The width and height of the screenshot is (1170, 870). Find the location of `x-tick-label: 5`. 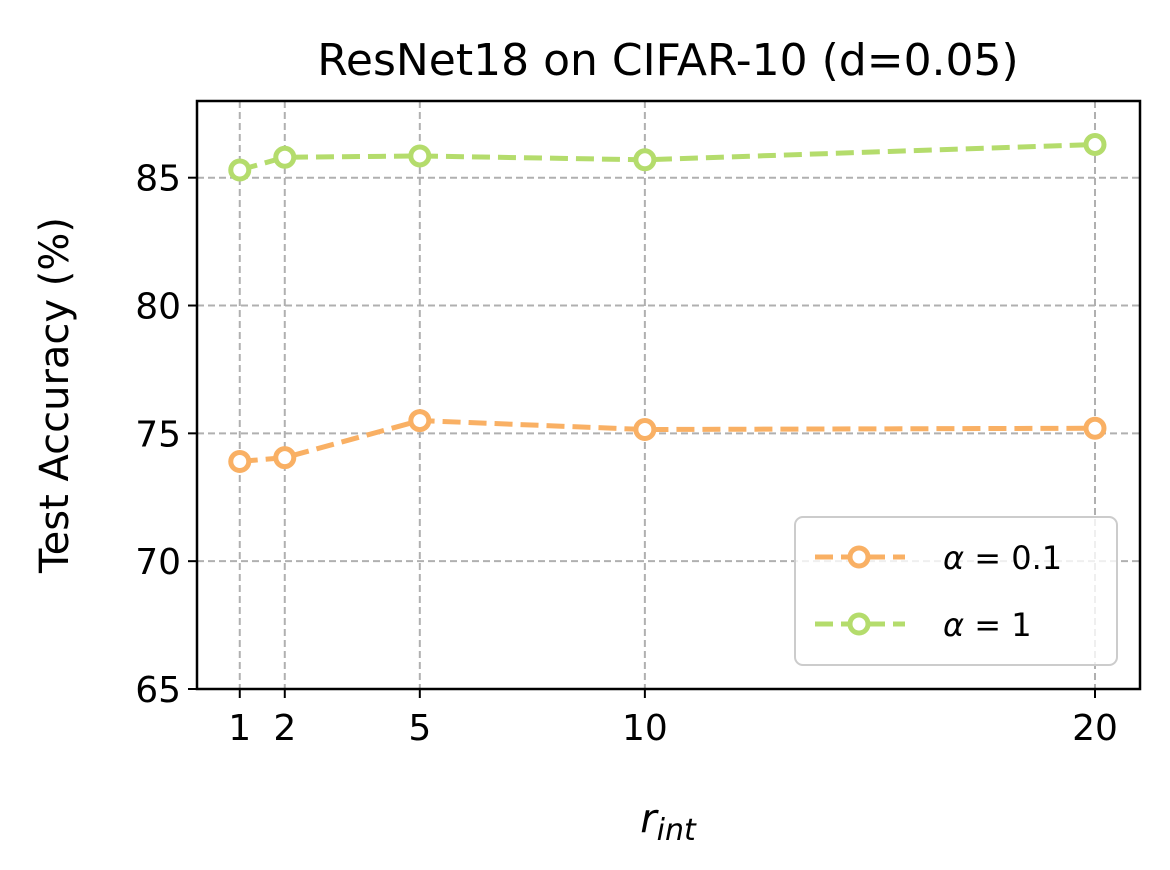

x-tick-label: 5 is located at coordinates (419, 728).